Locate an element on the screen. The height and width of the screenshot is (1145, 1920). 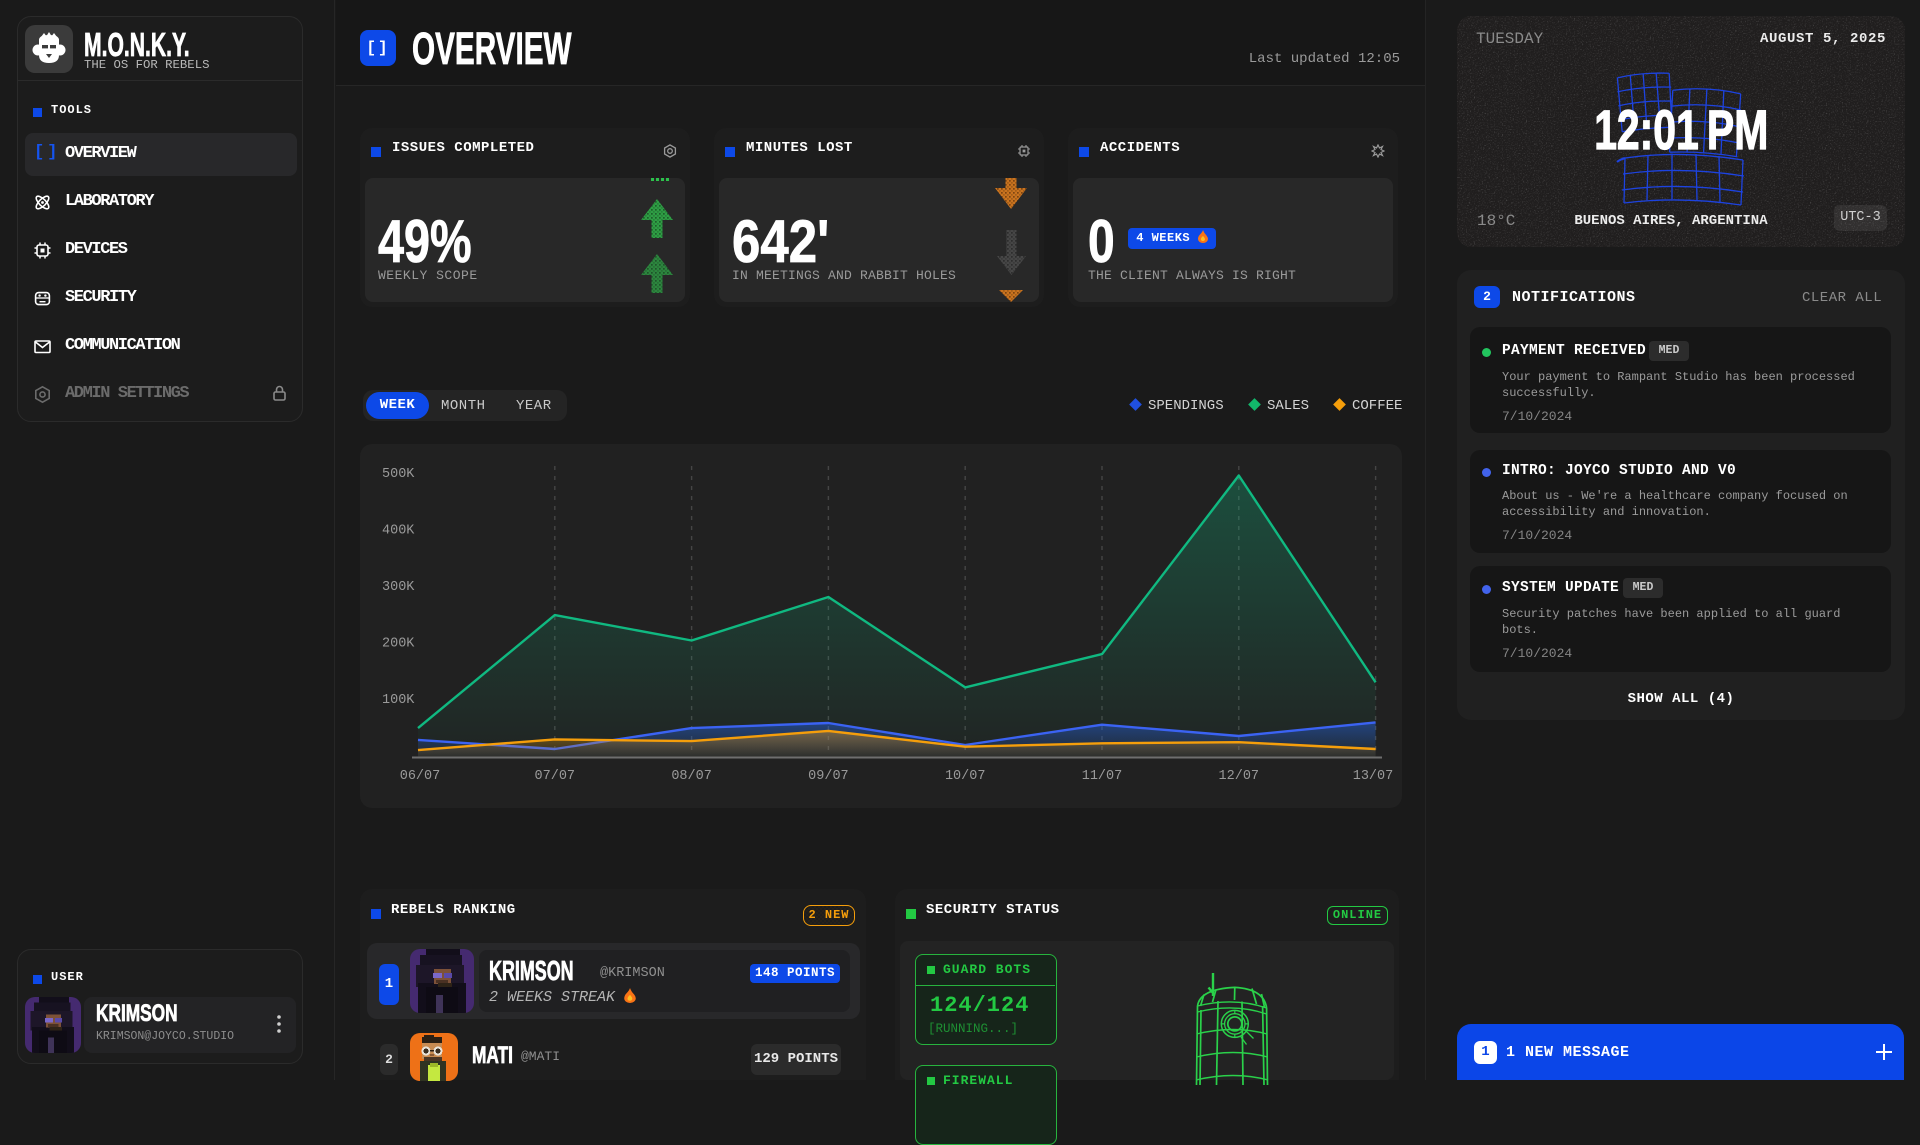
svg-text: 100K is located at coordinates (398, 700).